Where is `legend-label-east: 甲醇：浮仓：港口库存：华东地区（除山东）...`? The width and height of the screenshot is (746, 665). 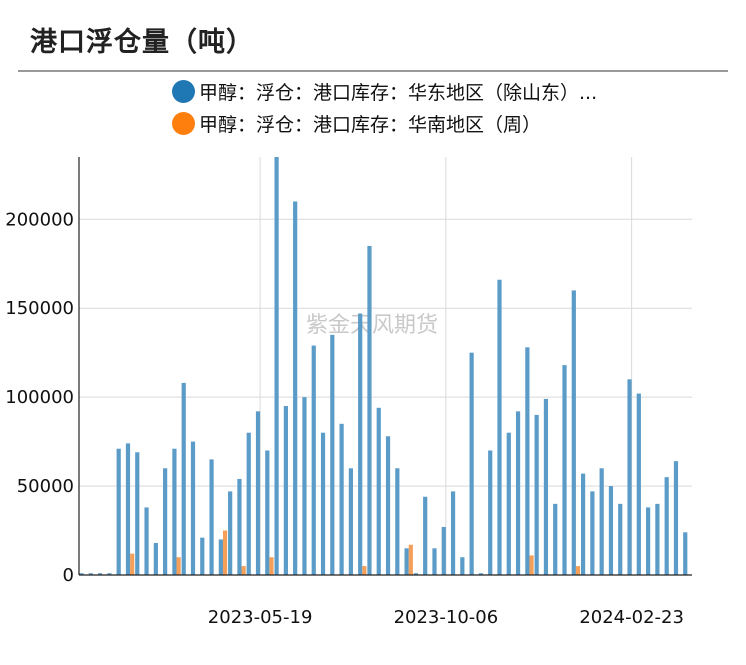
legend-label-east: 甲醇：浮仓：港口库存：华东地区（除山东）... is located at coordinates (398, 92).